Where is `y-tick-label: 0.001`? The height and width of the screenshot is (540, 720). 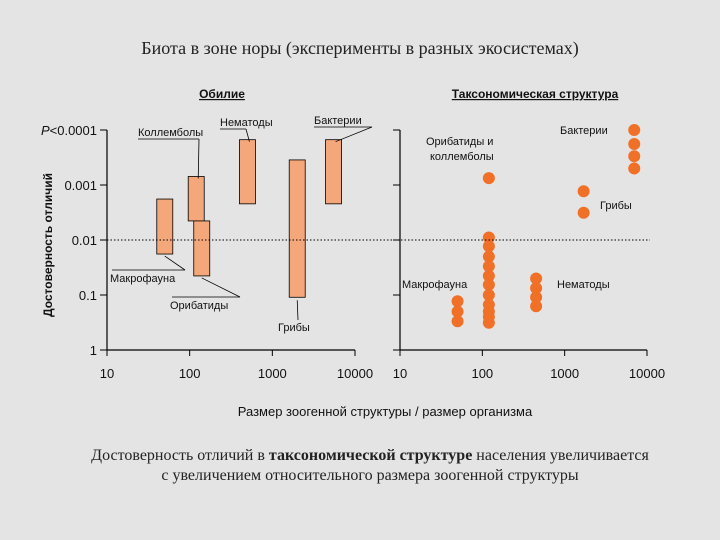
y-tick-label: 0.001 is located at coordinates (80, 185).